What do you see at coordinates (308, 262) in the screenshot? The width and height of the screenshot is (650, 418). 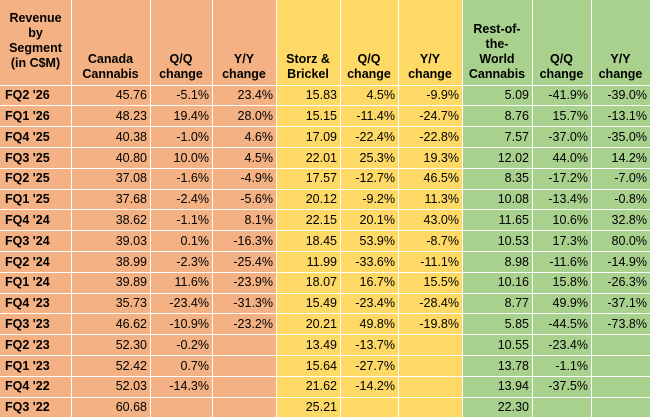 I see `table-cell: 11.99` at bounding box center [308, 262].